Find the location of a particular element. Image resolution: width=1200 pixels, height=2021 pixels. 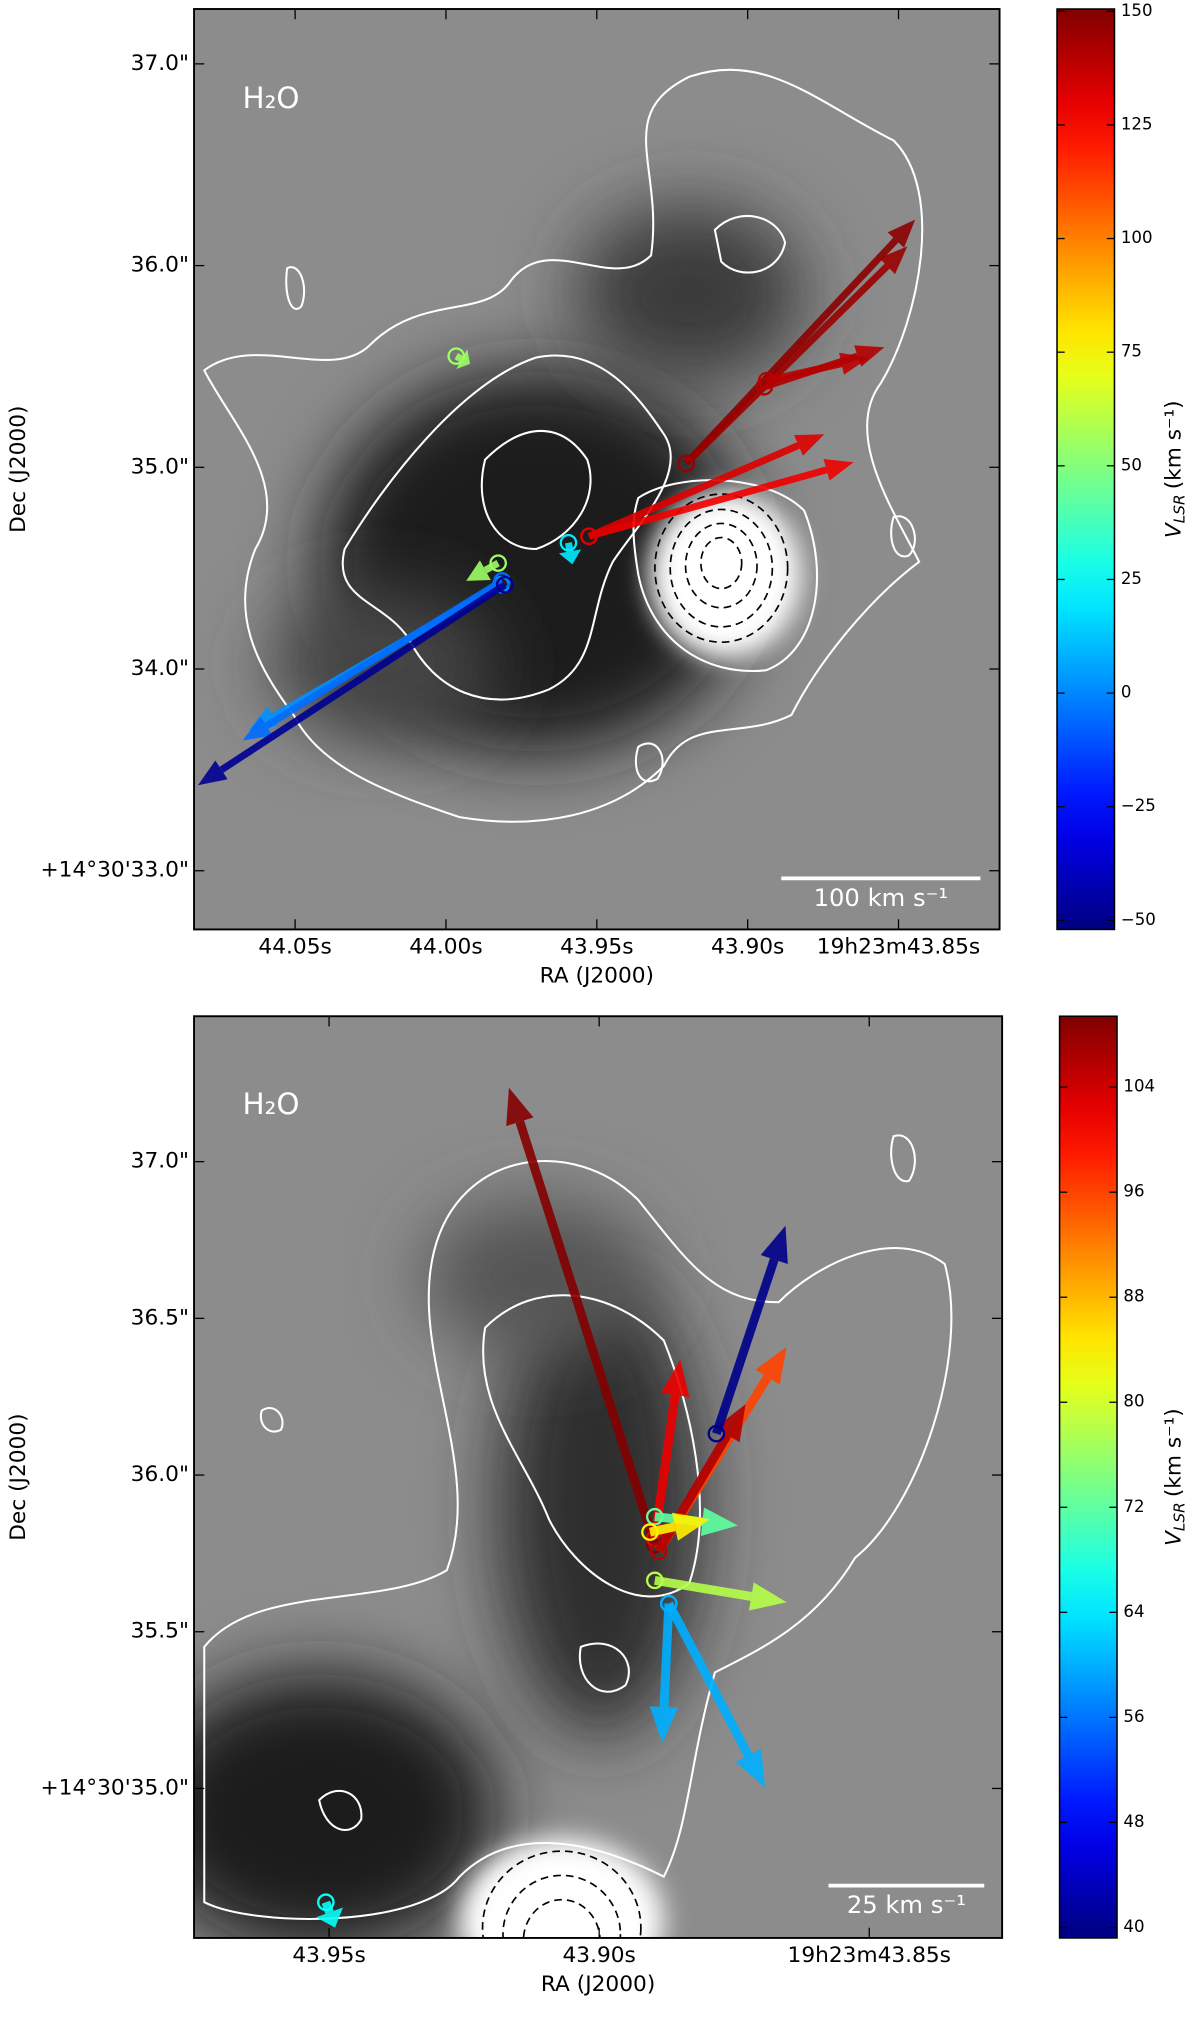

x-tick-label: 44.00s is located at coordinates (445, 946).